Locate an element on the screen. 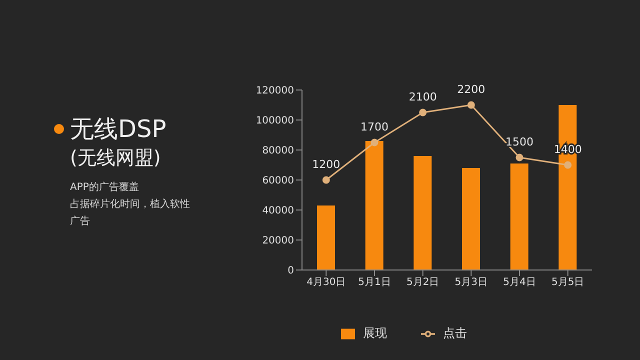  x-tick-label: 4月30日 is located at coordinates (326, 282).